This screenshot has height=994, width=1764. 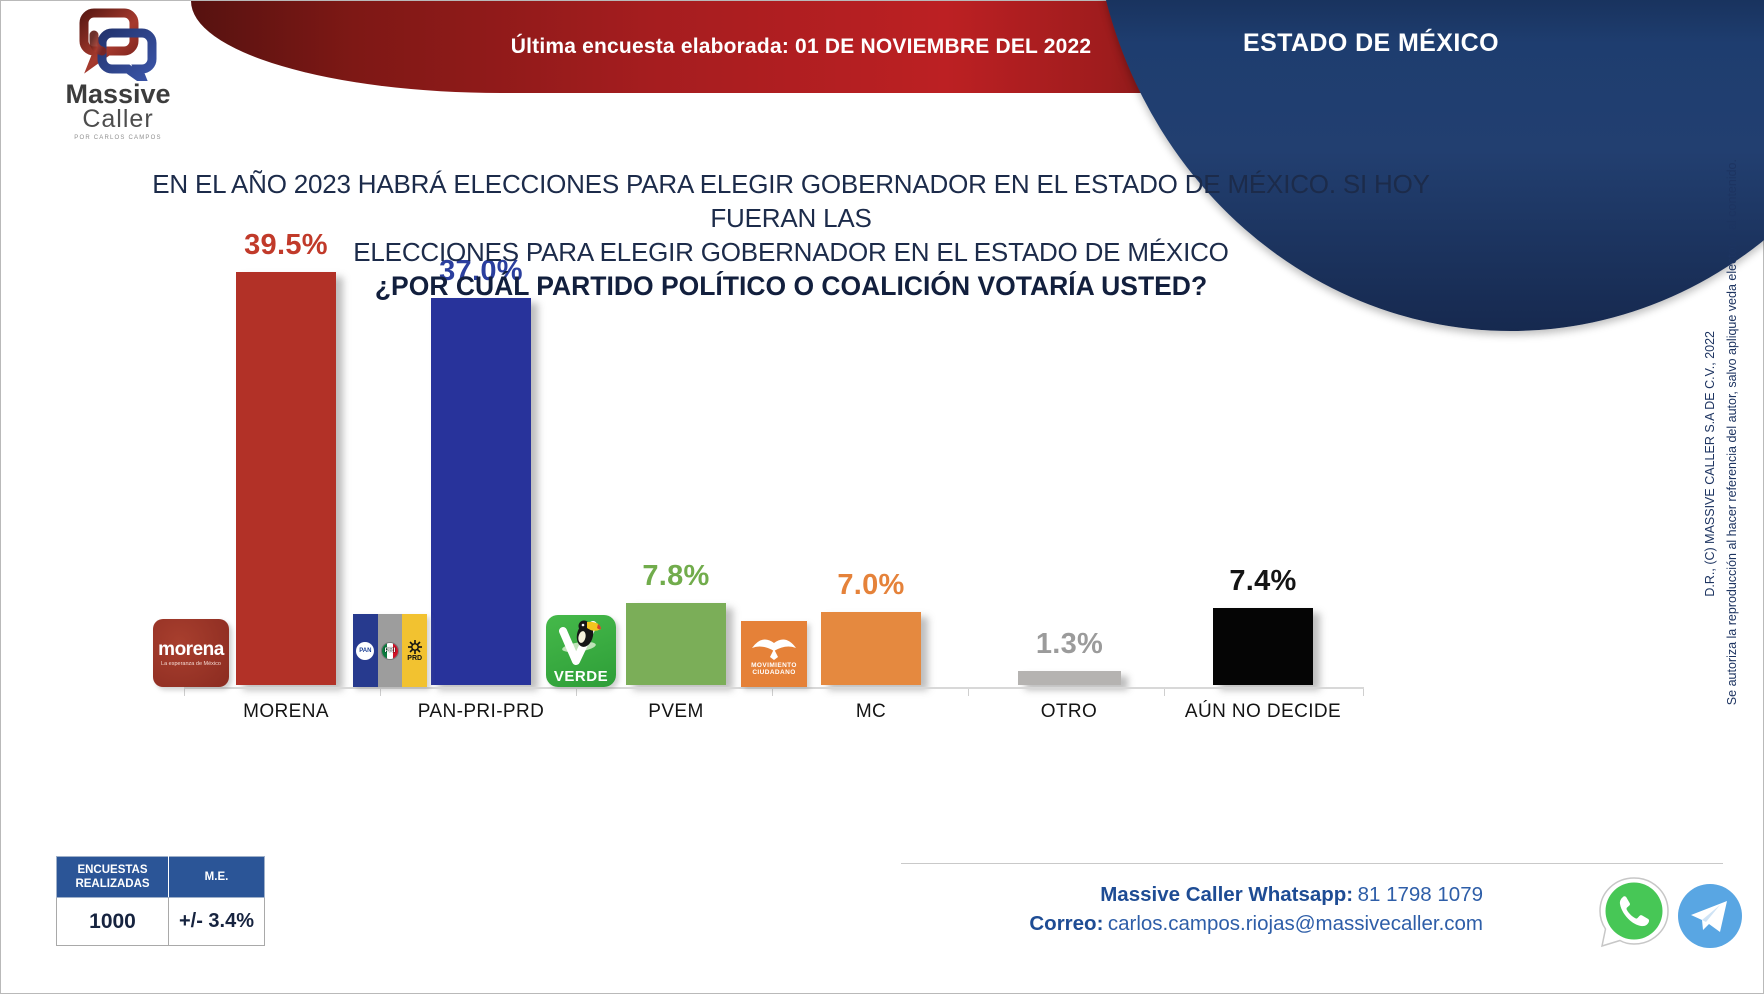 I want to click on category-label-otro: OTRO, so click(x=1069, y=711).